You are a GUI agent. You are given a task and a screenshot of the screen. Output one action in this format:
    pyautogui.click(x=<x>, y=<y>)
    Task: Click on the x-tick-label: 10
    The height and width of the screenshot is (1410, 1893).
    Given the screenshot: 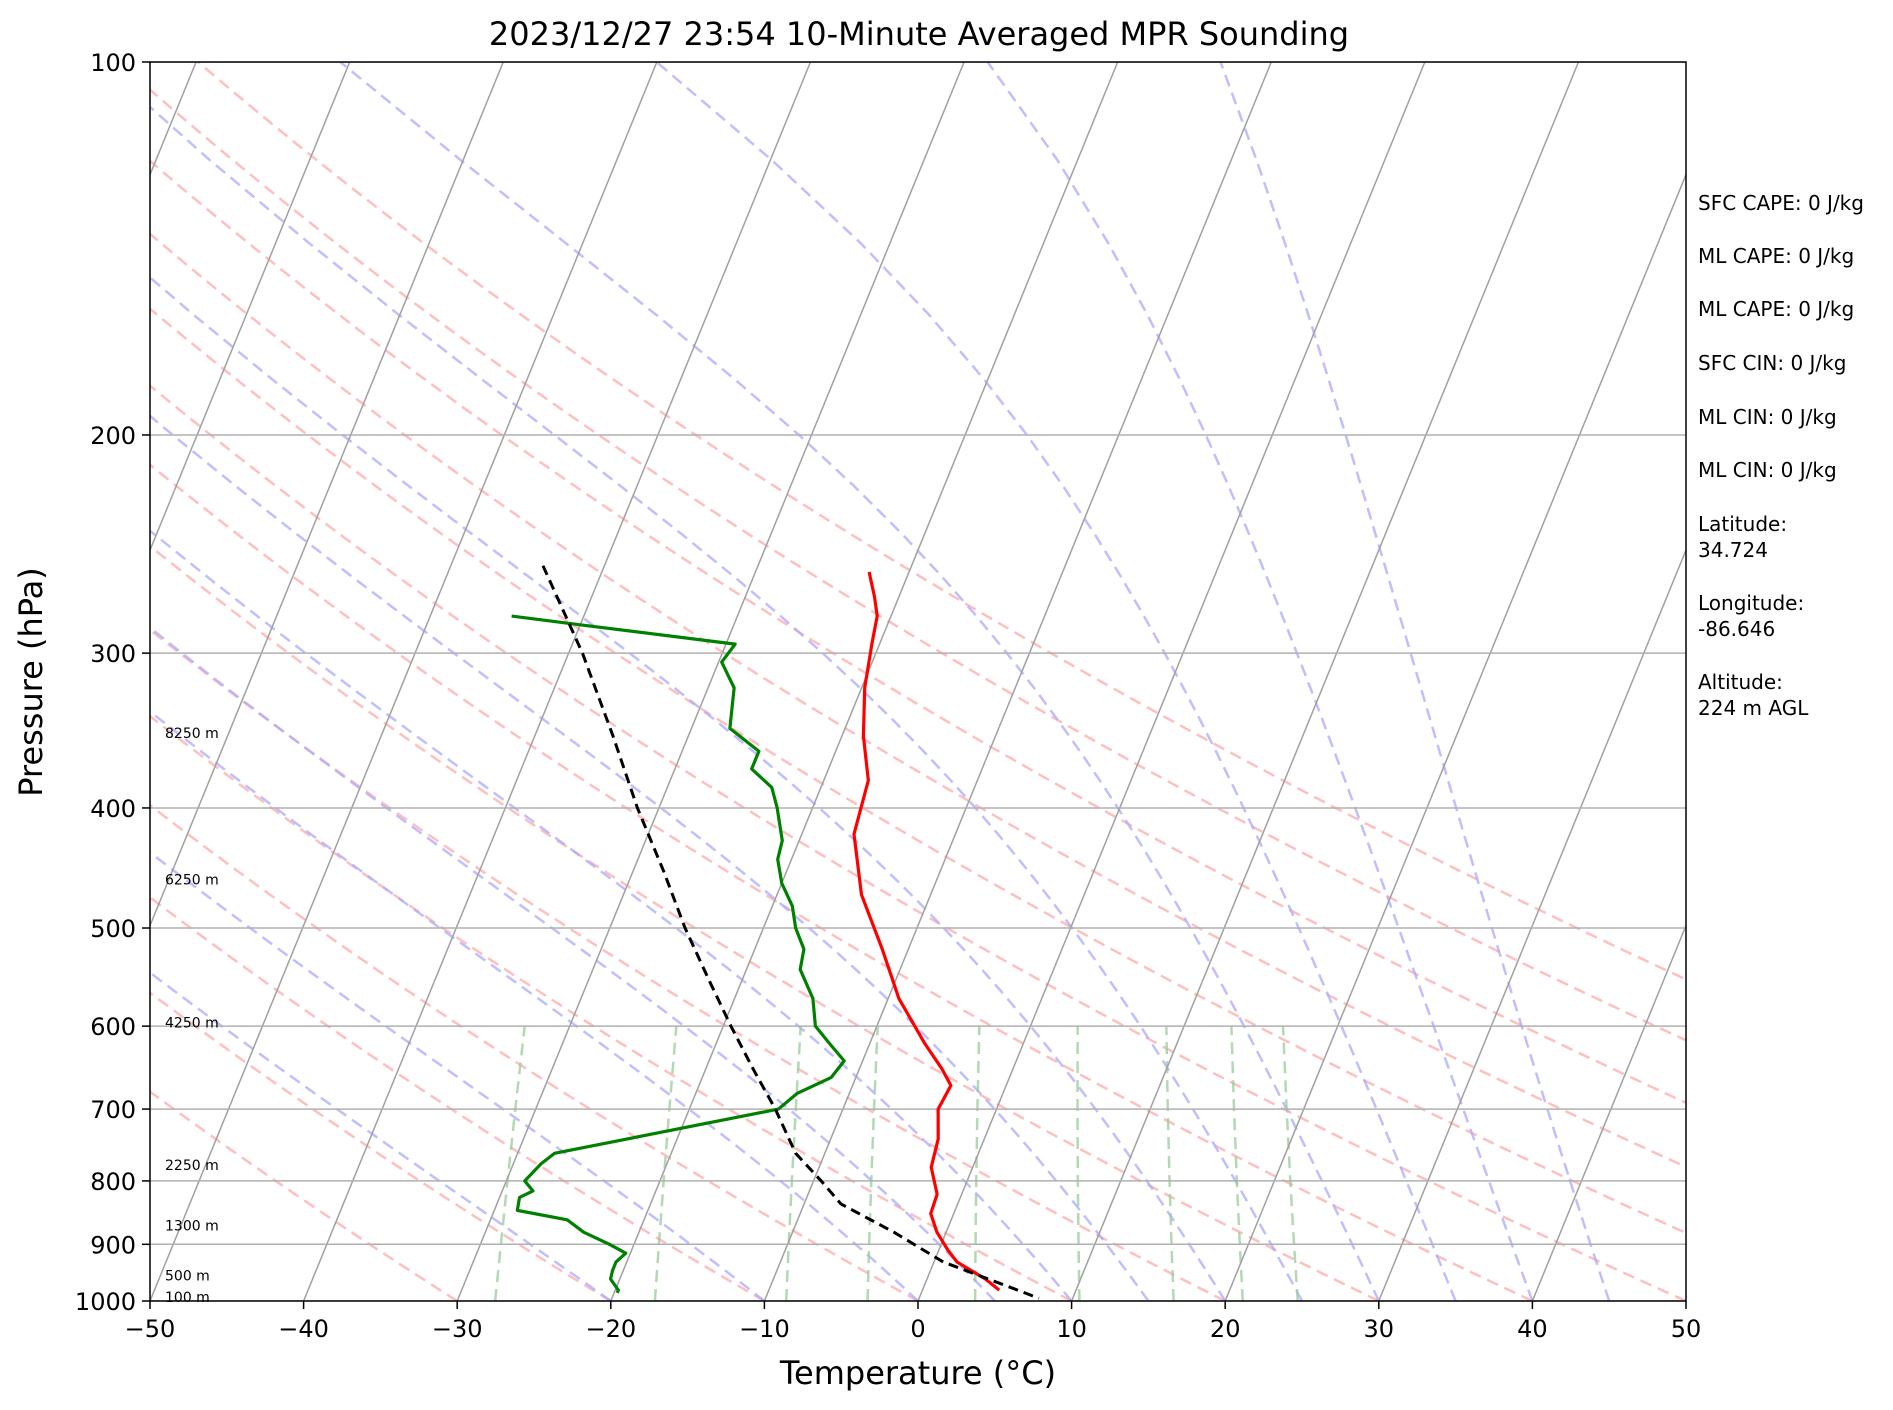 What is the action you would take?
    pyautogui.click(x=1071, y=1329)
    